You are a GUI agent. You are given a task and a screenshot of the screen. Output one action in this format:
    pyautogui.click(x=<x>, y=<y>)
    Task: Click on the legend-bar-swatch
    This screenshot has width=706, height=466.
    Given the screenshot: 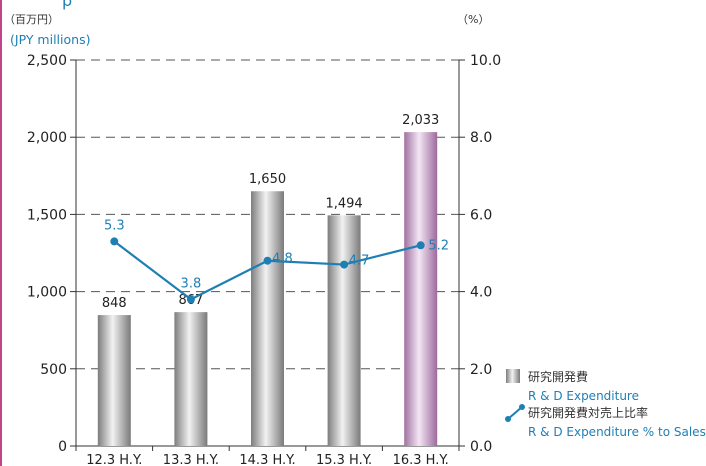 What is the action you would take?
    pyautogui.click(x=513, y=376)
    